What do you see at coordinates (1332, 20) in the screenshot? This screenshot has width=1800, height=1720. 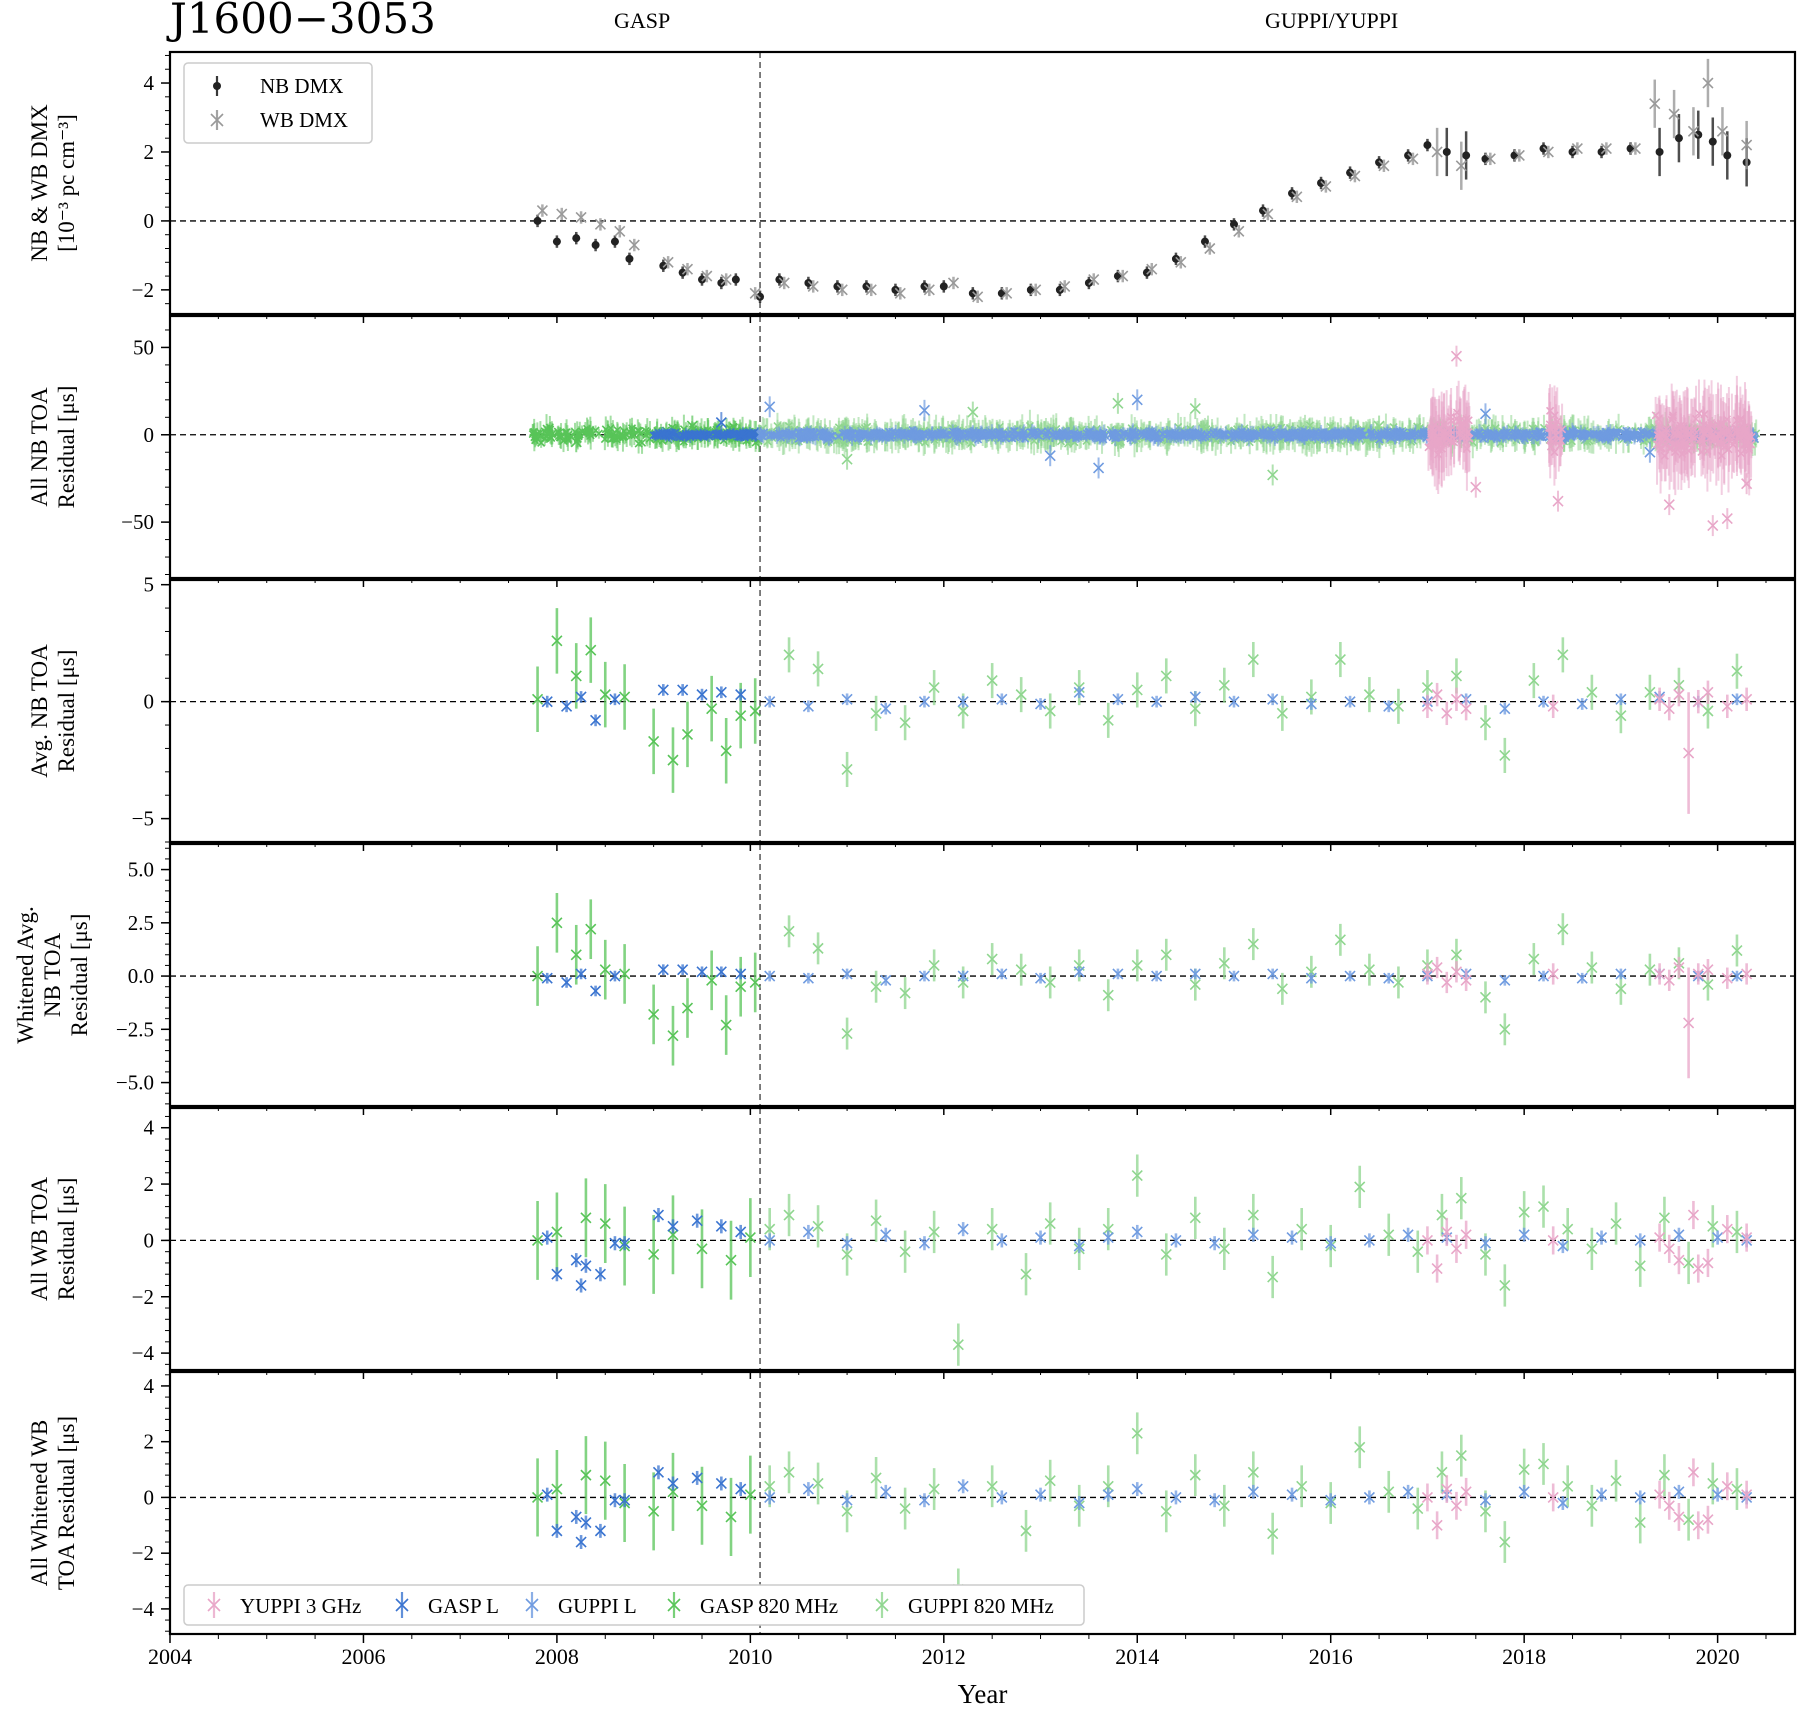 I see `era-label-guppi: GUPPI/YUPPI` at bounding box center [1332, 20].